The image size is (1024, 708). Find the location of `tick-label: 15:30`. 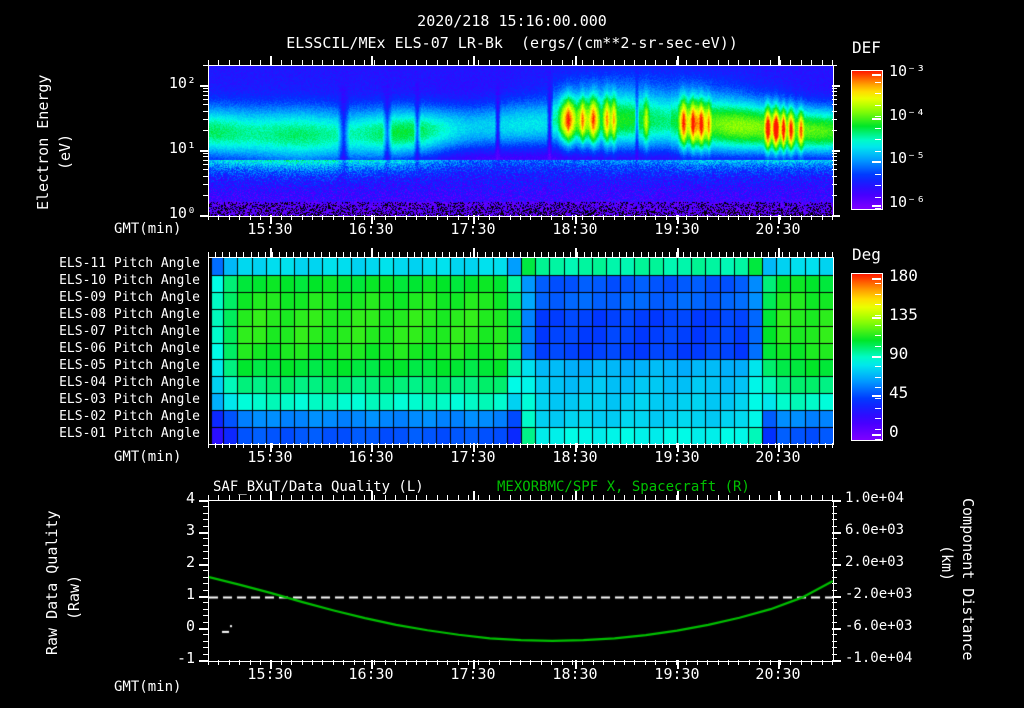

tick-label: 15:30 is located at coordinates (270, 457).